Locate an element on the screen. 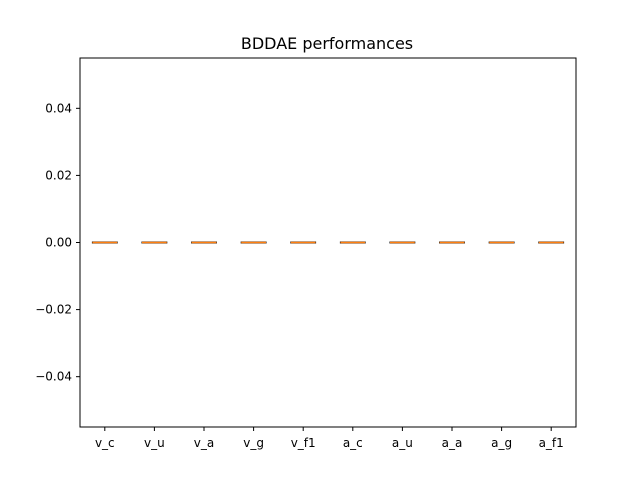 This screenshot has width=640, height=484. y-tick-label: 0.00 is located at coordinates (58, 243).